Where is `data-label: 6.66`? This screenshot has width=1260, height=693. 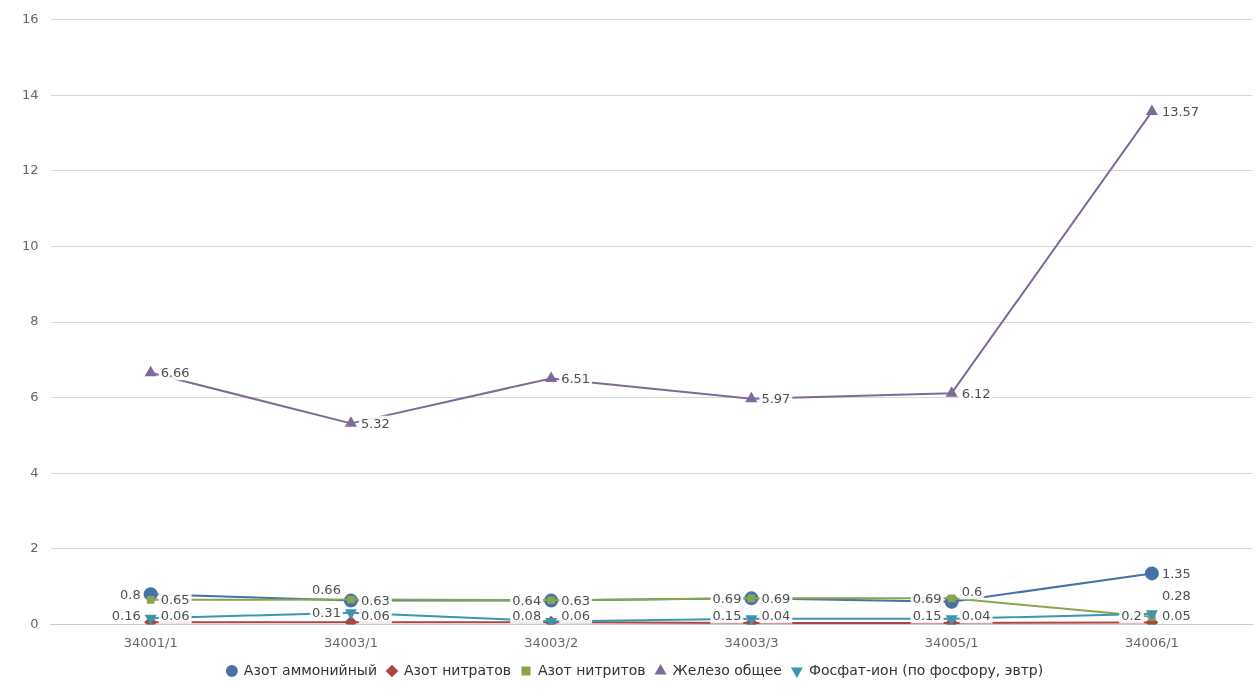 data-label: 6.66 is located at coordinates (175, 373).